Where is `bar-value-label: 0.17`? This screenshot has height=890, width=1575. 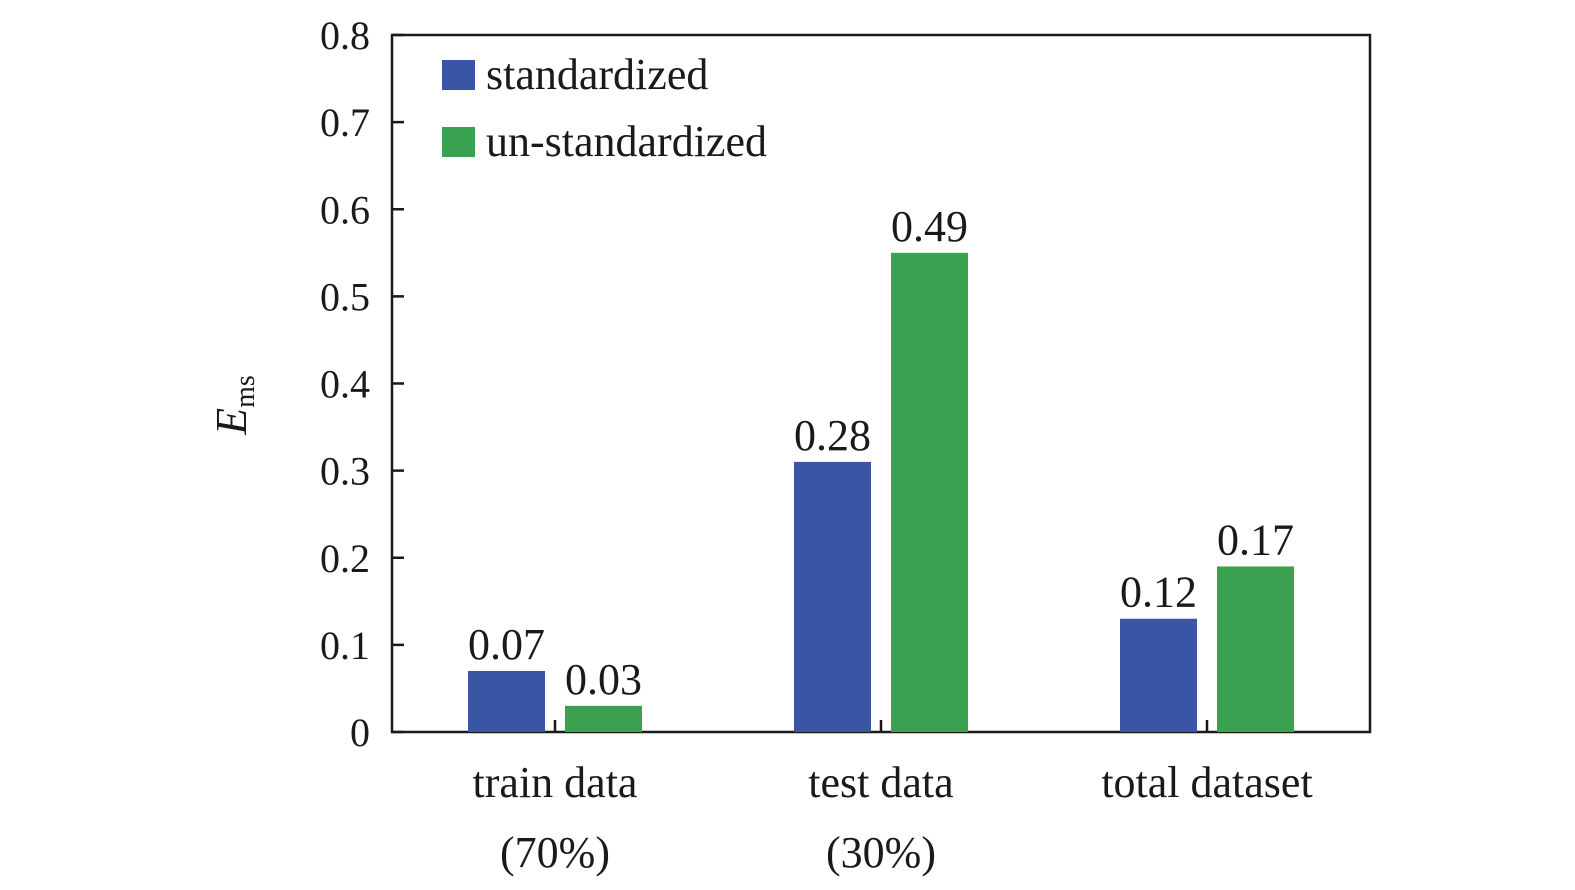
bar-value-label: 0.17 is located at coordinates (1255, 539).